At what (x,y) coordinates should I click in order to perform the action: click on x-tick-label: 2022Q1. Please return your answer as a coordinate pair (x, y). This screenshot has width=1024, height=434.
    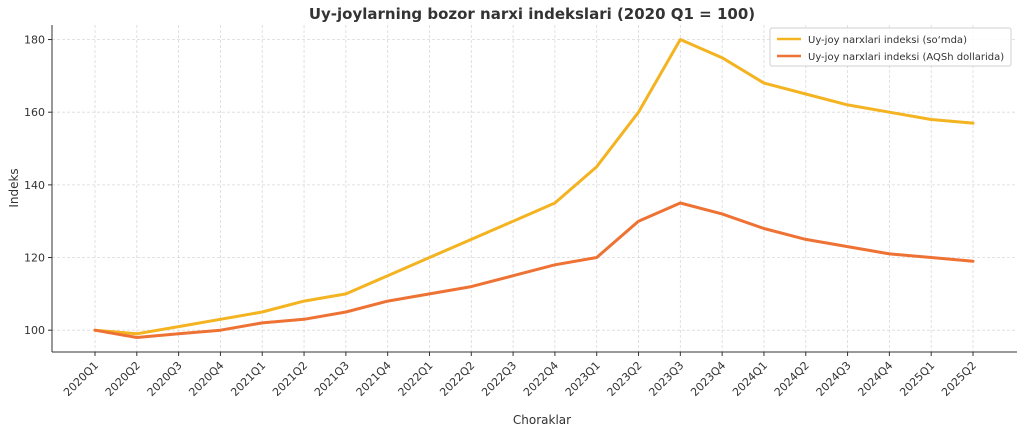
    Looking at the image, I should click on (416, 379).